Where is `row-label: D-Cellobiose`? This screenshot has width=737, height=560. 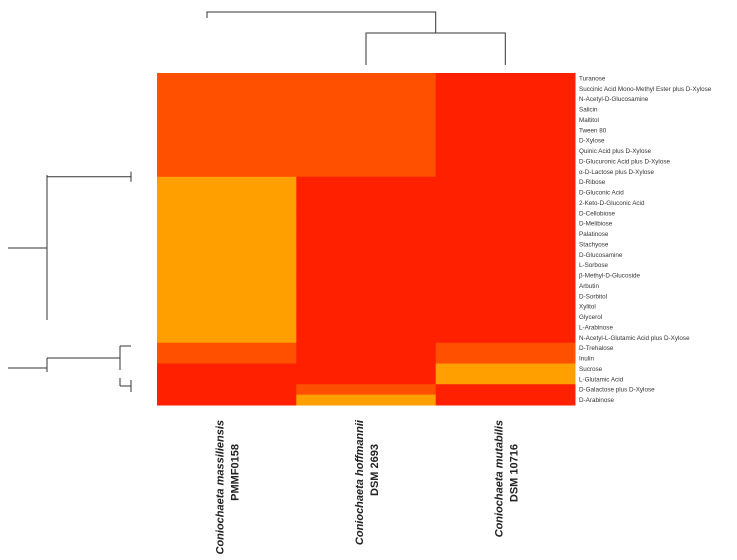
row-label: D-Cellobiose is located at coordinates (597, 213).